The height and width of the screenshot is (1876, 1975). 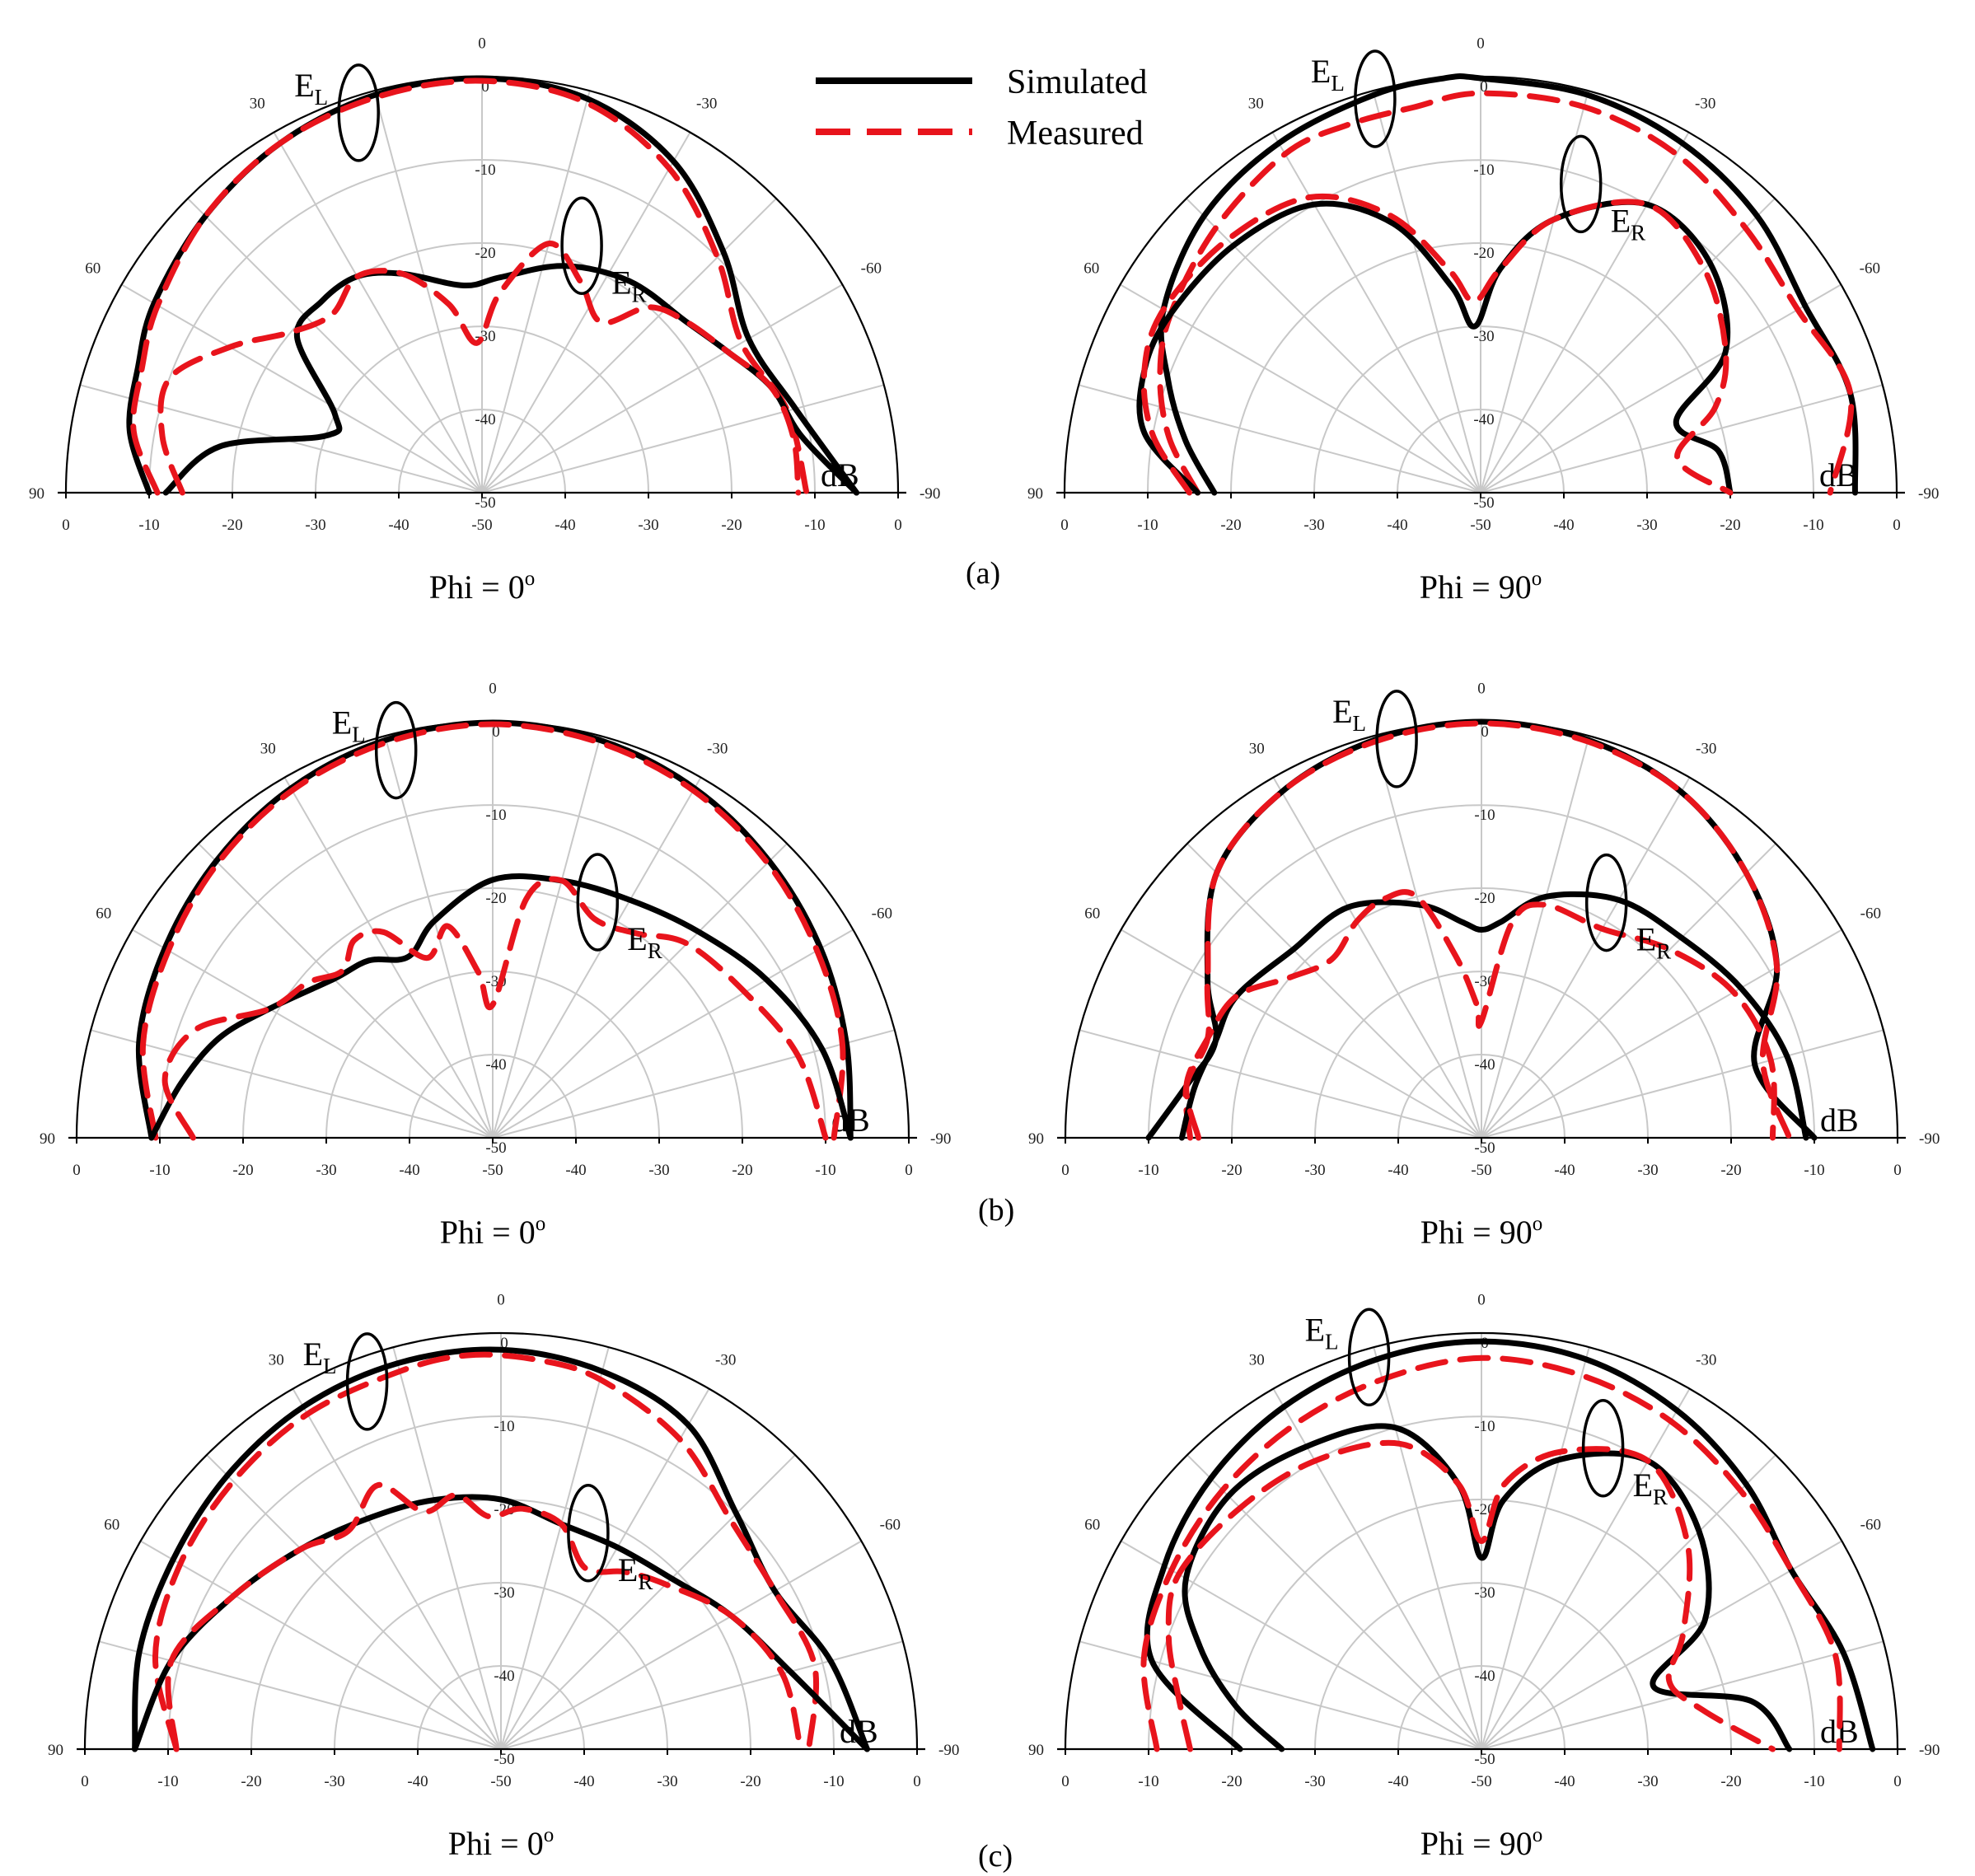 I want to click on radial-tick-label: -20, so click(x=495, y=899).